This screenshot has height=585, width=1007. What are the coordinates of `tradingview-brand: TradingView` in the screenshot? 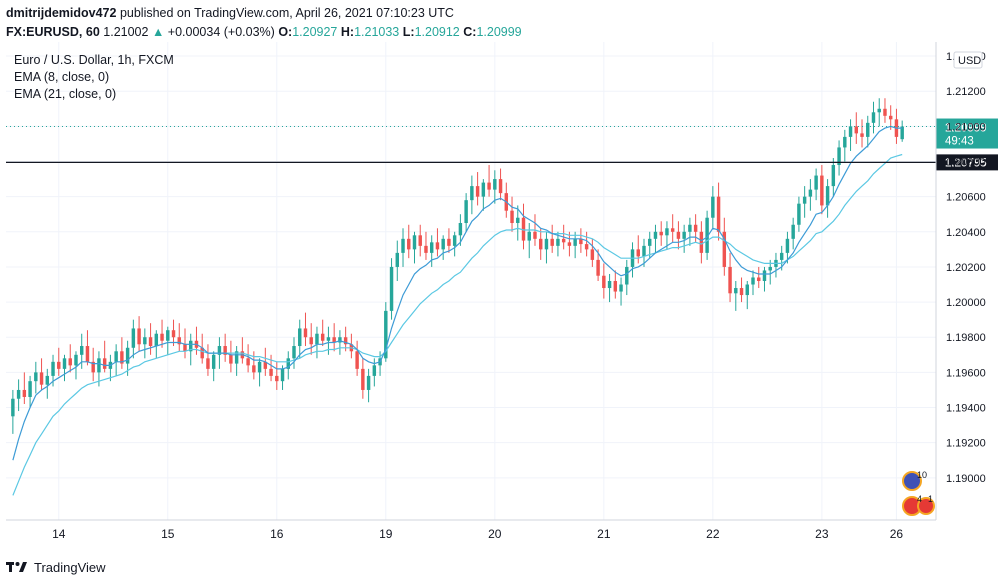 It's located at (70, 567).